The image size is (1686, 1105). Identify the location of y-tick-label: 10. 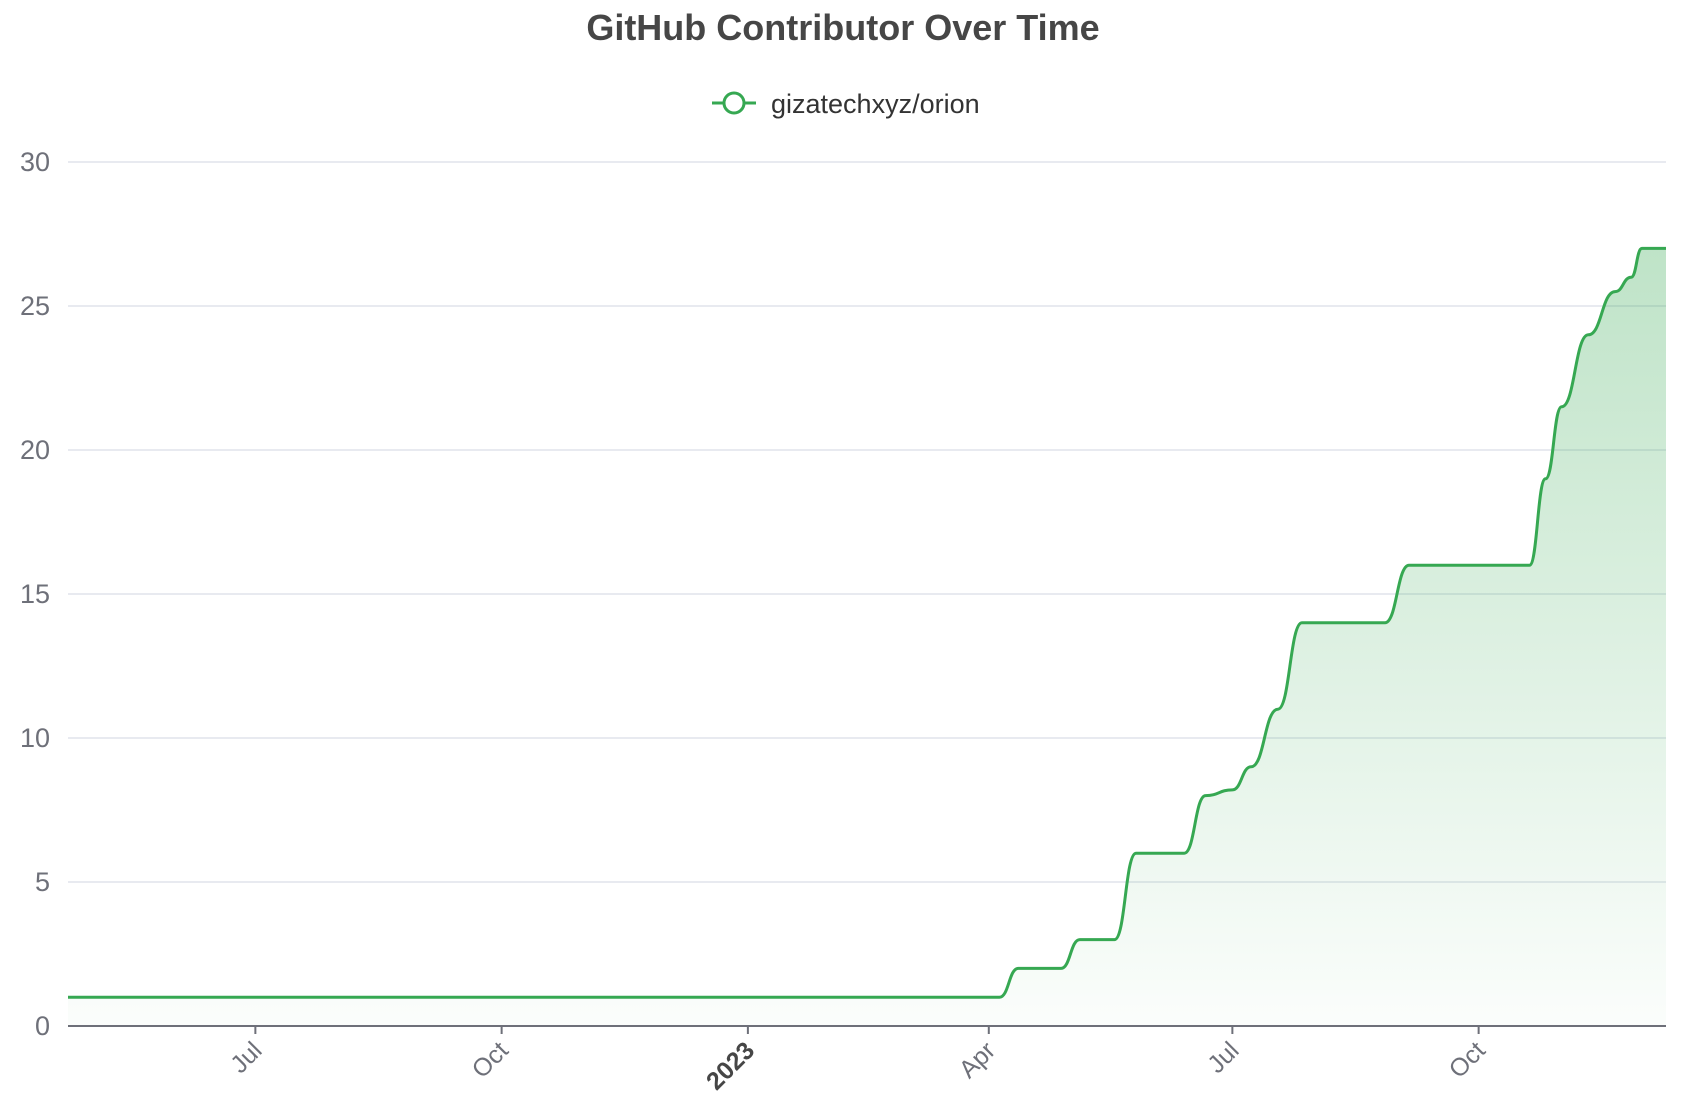
(35, 738).